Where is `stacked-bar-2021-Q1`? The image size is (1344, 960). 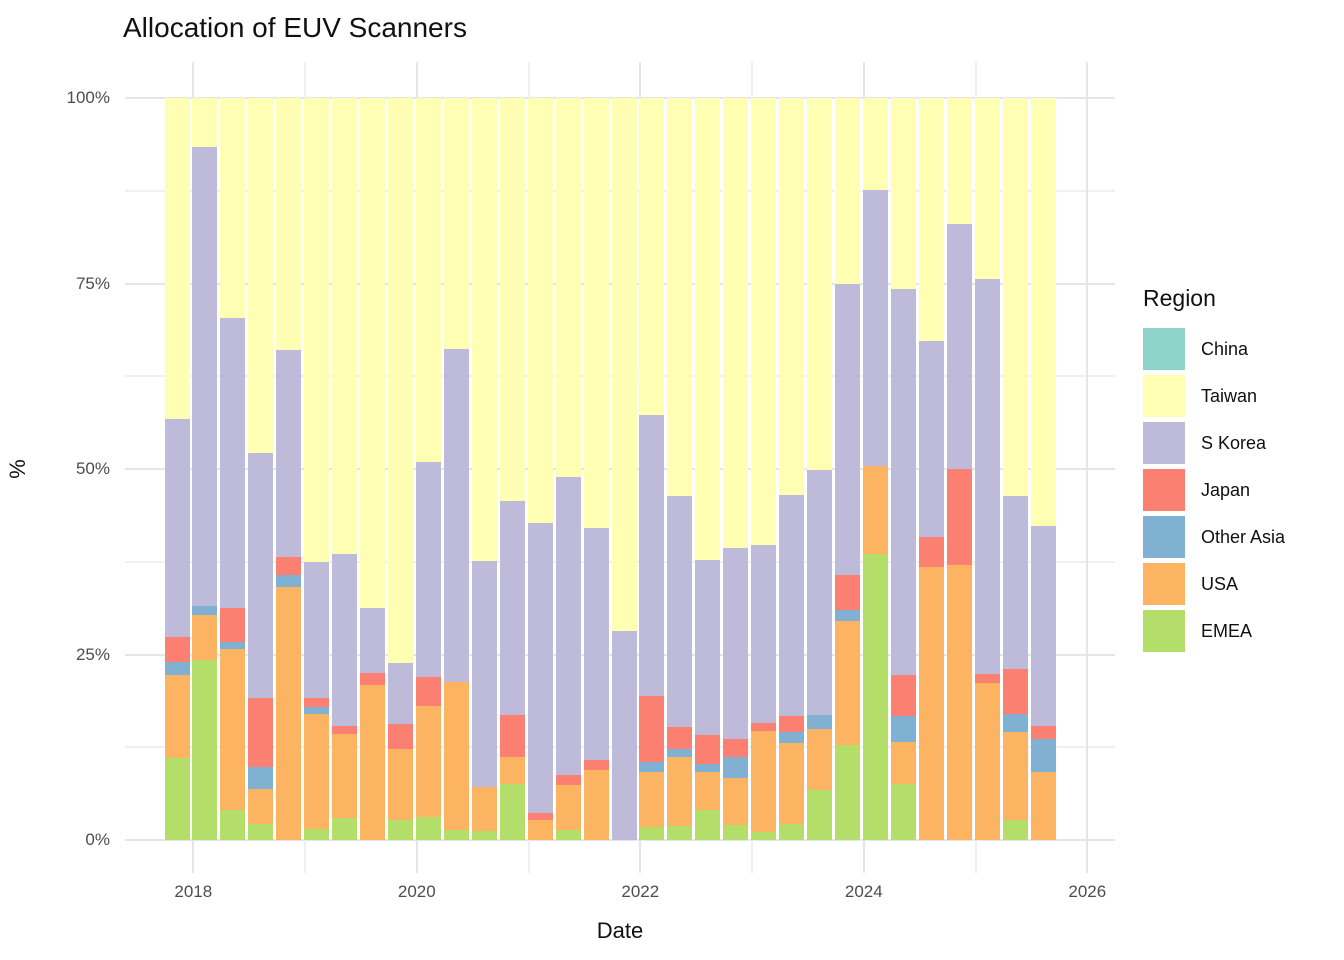
stacked-bar-2021-Q1 is located at coordinates (540, 469).